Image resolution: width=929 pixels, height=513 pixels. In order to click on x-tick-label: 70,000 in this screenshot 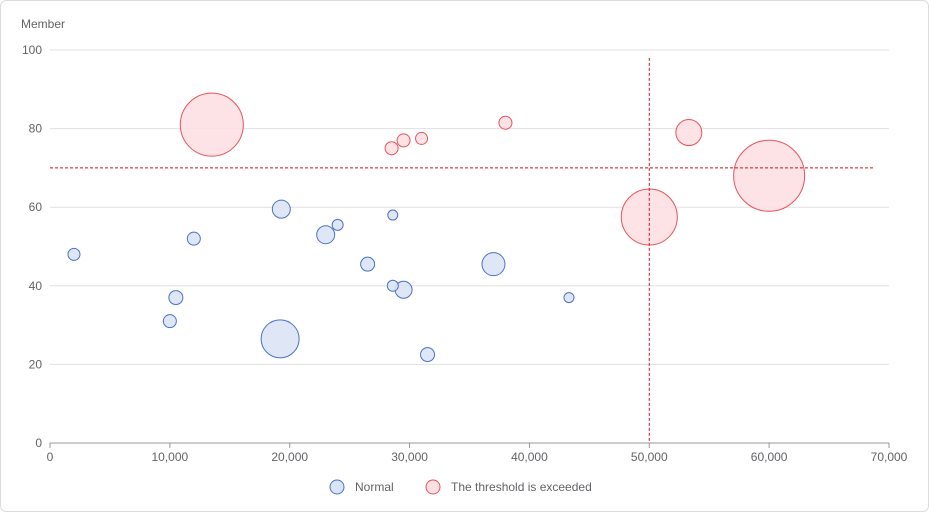, I will do `click(889, 457)`.